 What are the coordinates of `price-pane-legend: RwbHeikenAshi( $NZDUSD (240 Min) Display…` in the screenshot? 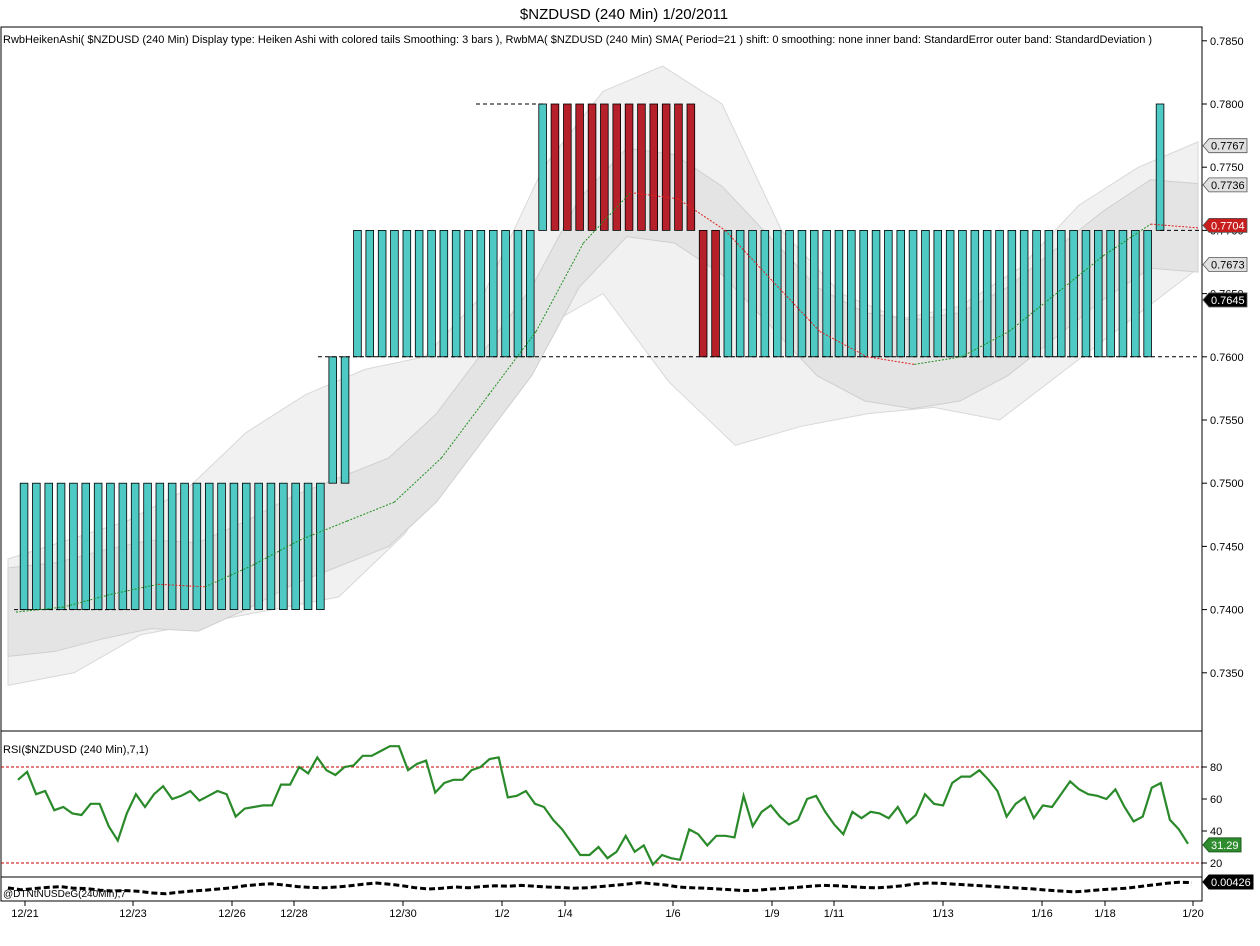 It's located at (577, 40).